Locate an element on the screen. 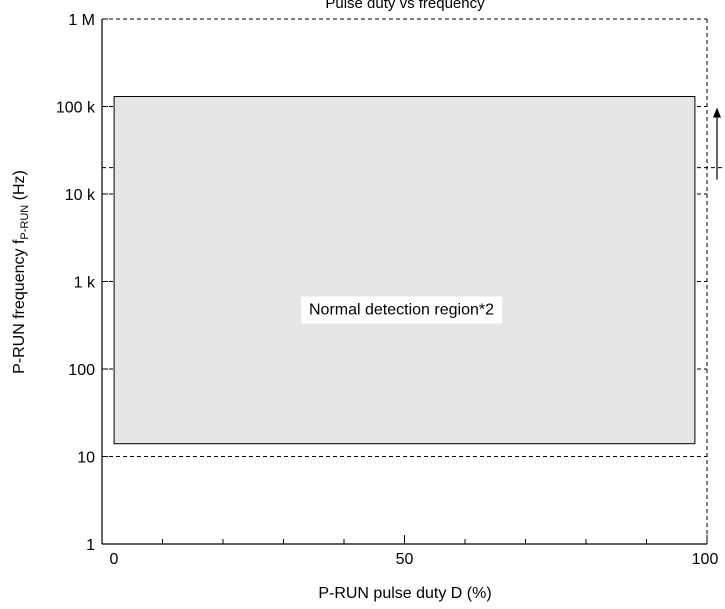  x-tick-label-100: 100 is located at coordinates (705, 559).